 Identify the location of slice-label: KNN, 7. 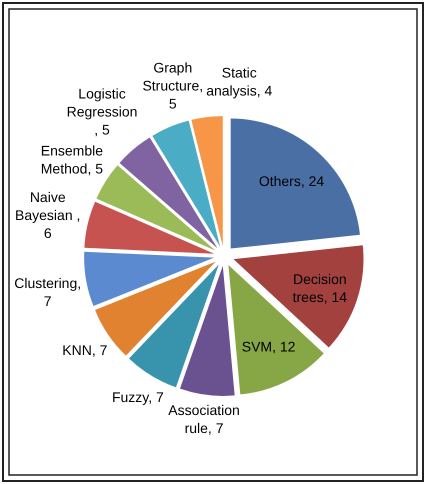
(85, 350).